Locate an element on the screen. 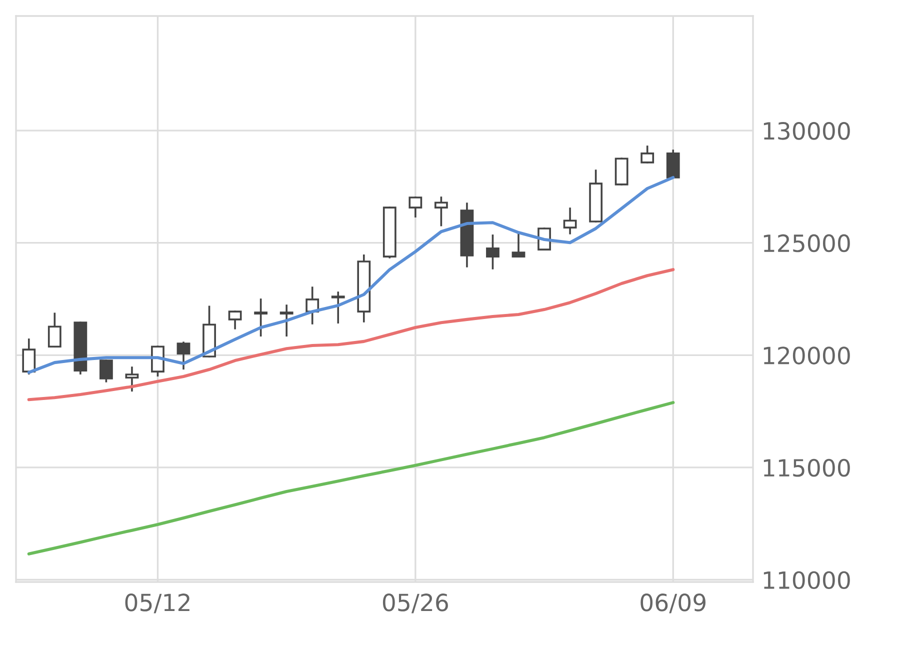 The image size is (920, 669). y-tick-label: 125000 is located at coordinates (807, 243).